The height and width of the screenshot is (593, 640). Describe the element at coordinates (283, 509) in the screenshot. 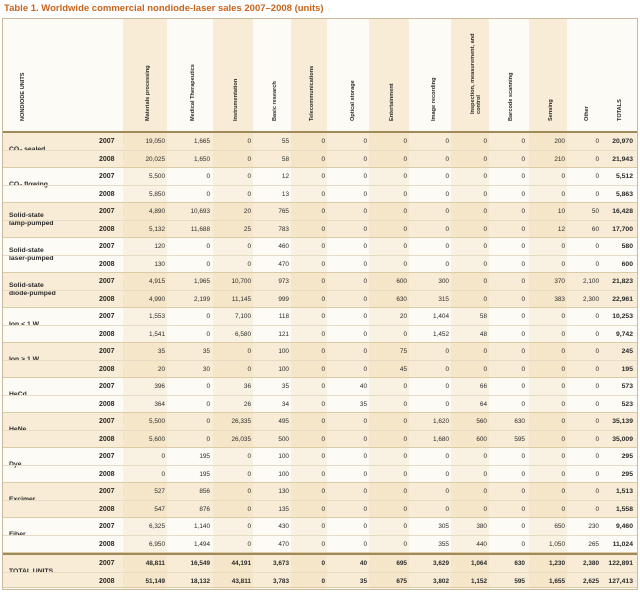

I see `value-cell: 135` at that location.